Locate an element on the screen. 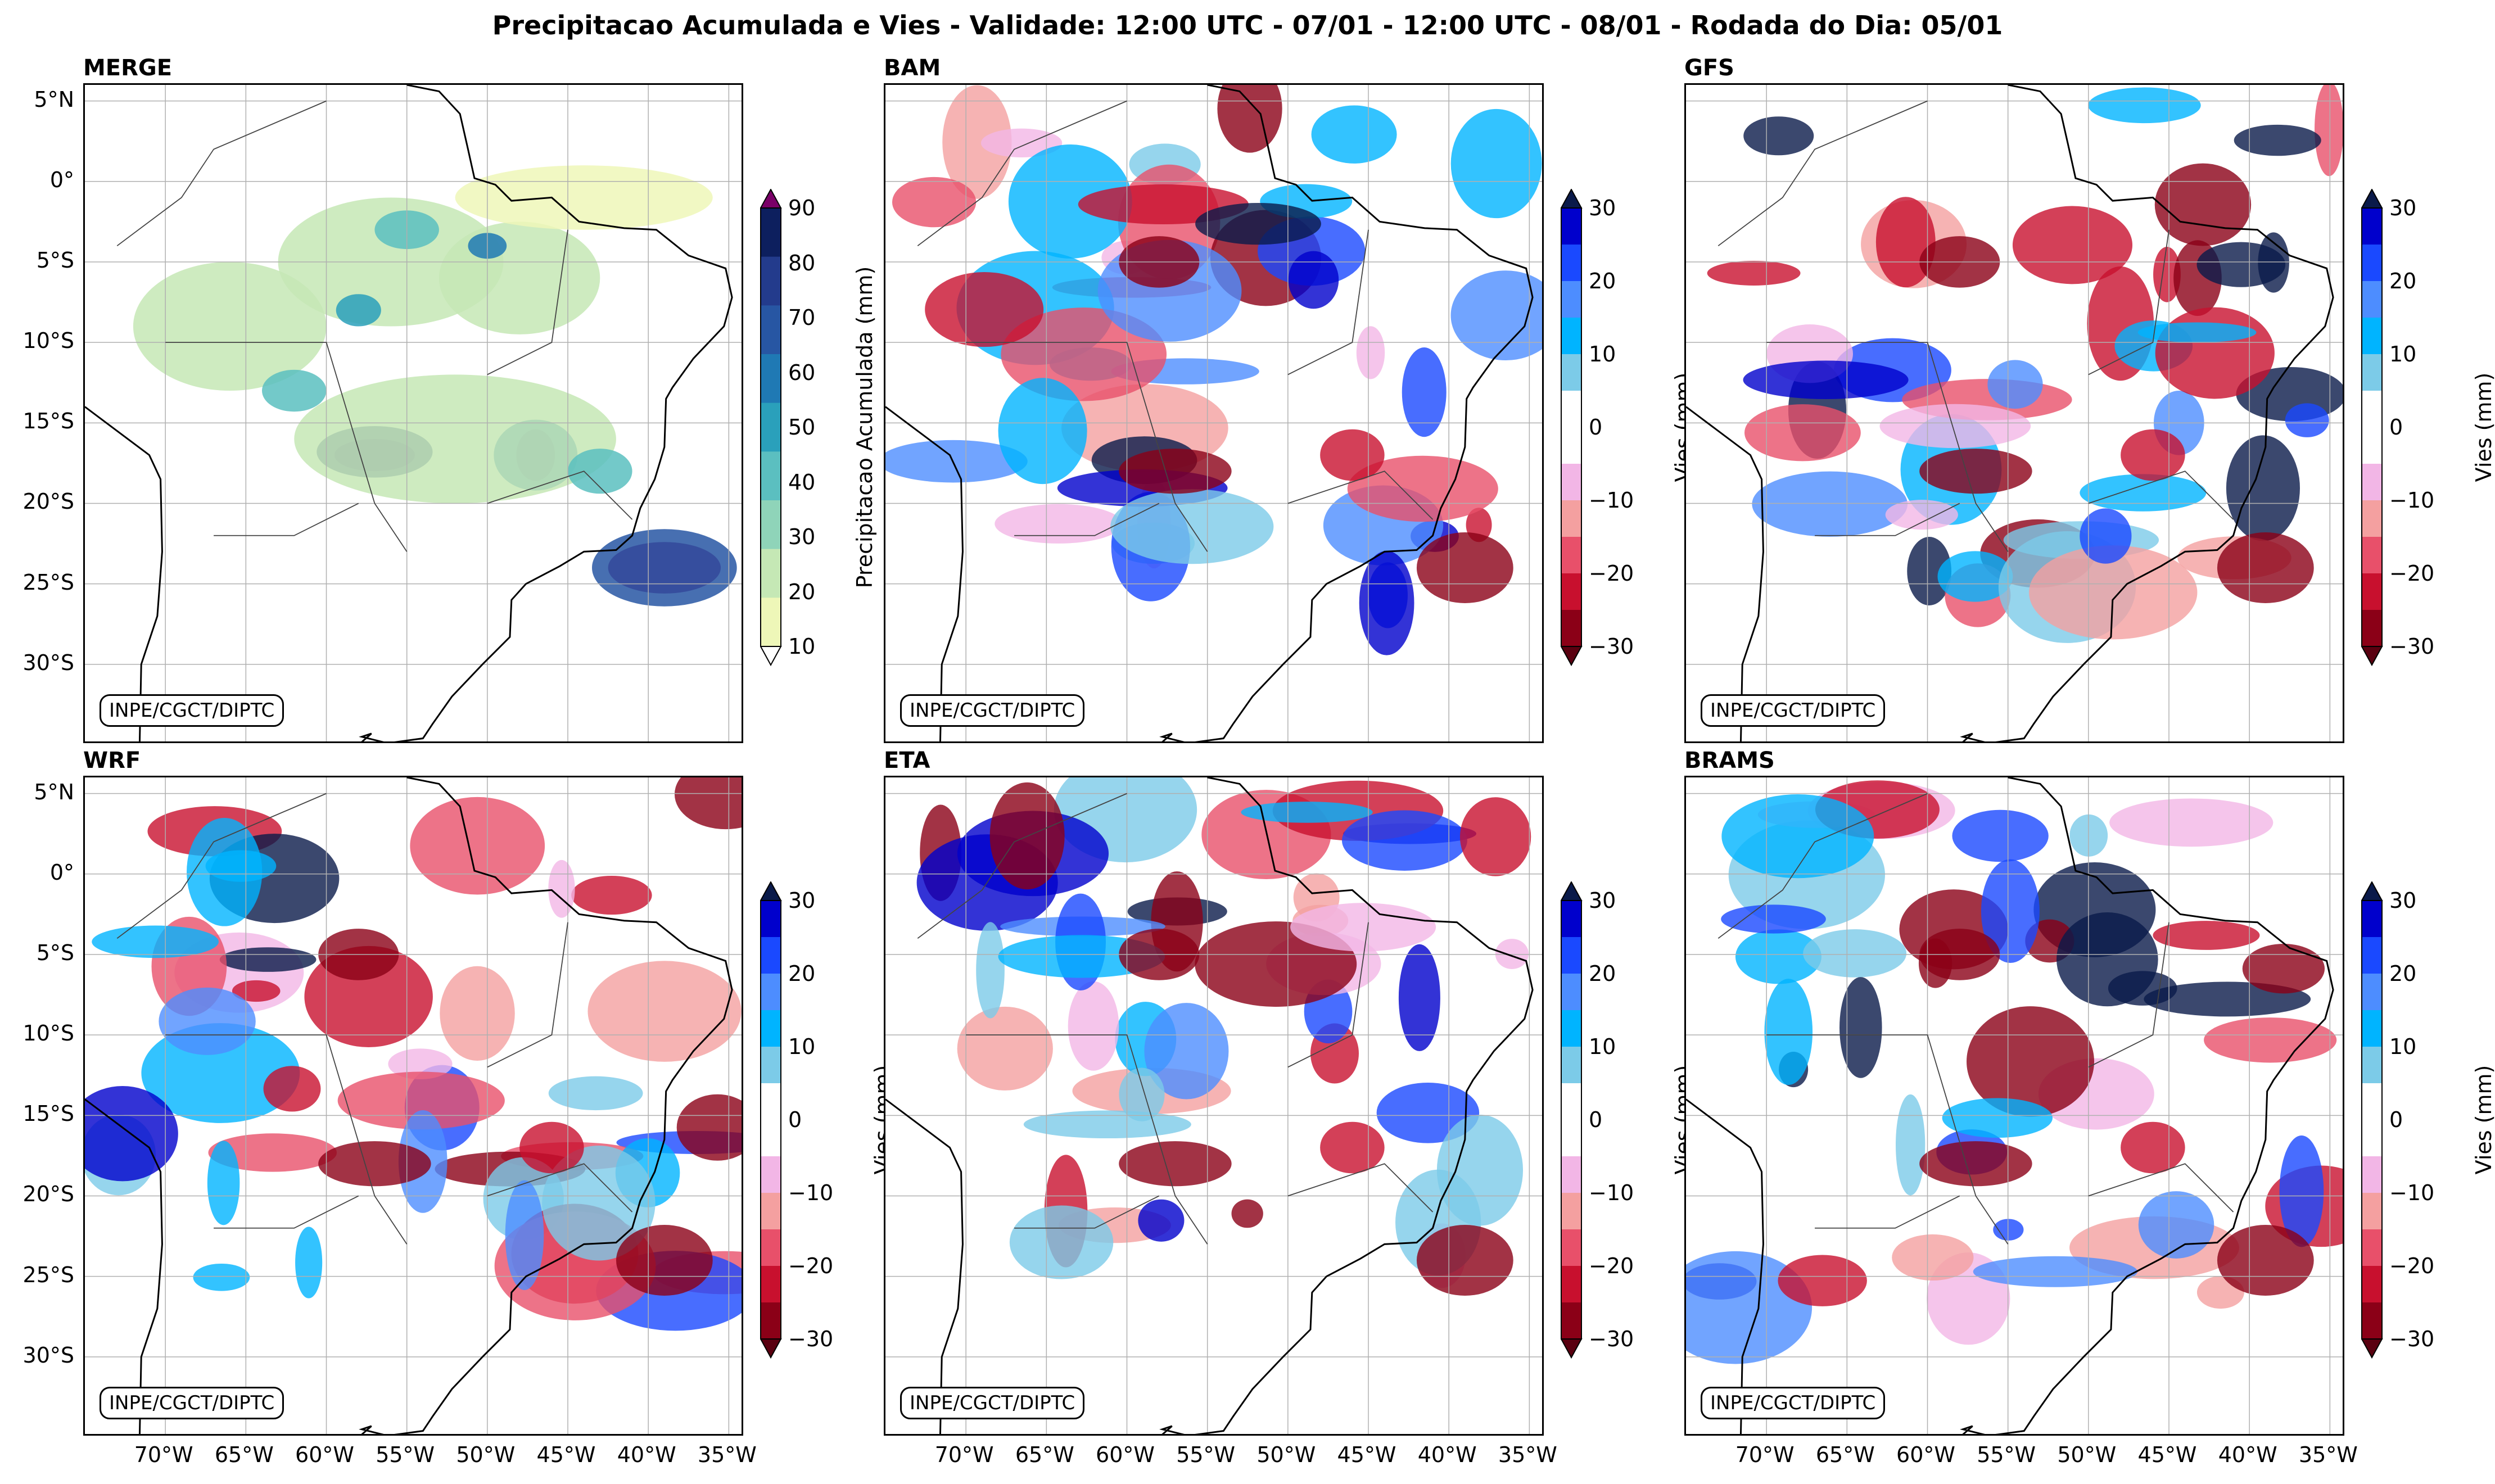  colorbar-tick-label: 10 is located at coordinates (1602, 354).